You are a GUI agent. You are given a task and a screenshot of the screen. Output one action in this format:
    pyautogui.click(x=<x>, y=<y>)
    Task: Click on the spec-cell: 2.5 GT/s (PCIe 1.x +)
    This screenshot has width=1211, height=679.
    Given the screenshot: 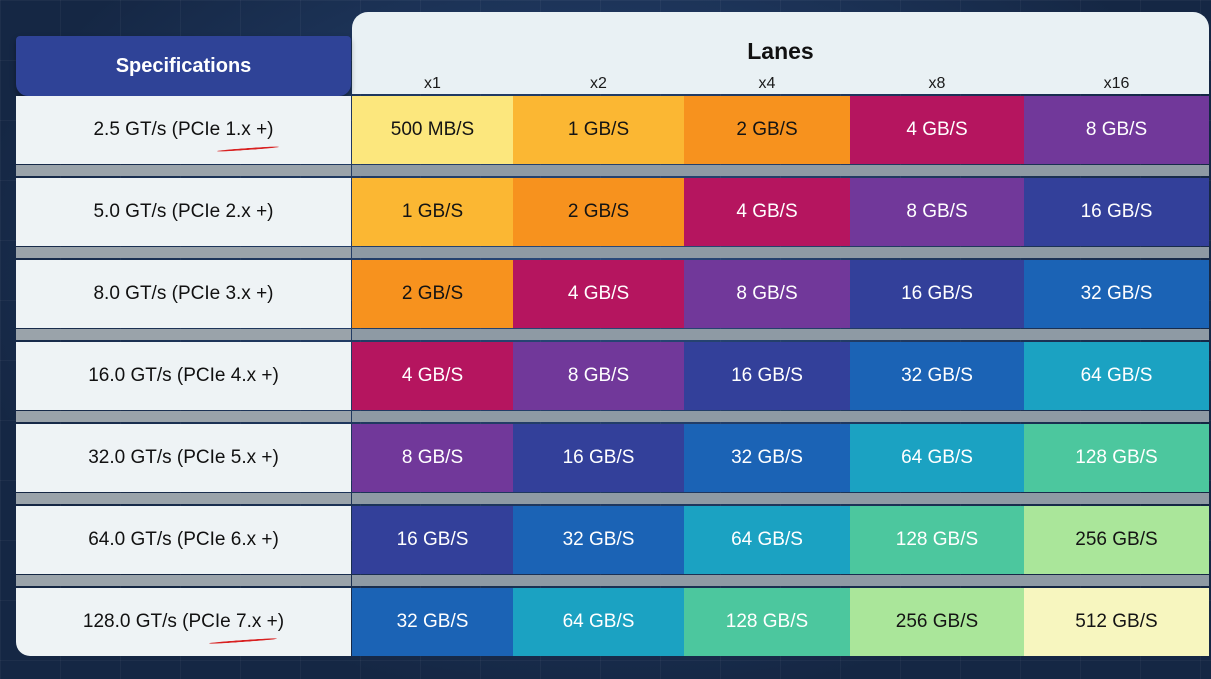 What is the action you would take?
    pyautogui.click(x=183, y=130)
    